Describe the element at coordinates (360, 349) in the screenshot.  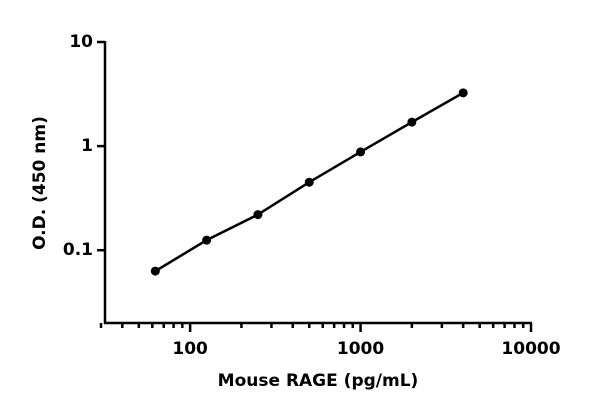
I see `x-tick-label: 1000` at that location.